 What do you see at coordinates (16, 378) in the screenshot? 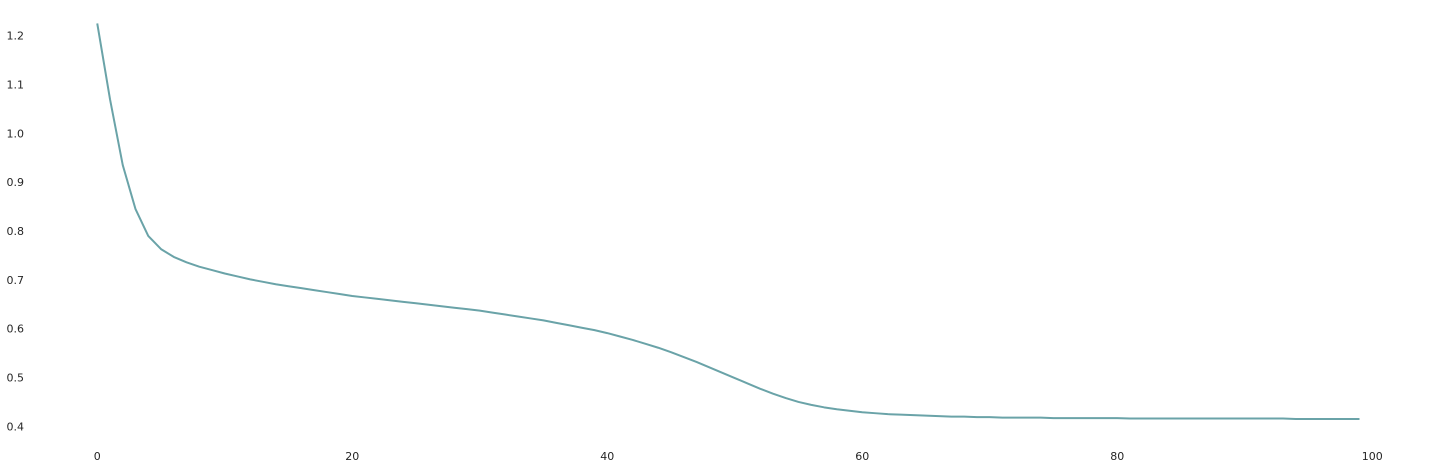
I see `y-tick-label: 0.5` at bounding box center [16, 378].